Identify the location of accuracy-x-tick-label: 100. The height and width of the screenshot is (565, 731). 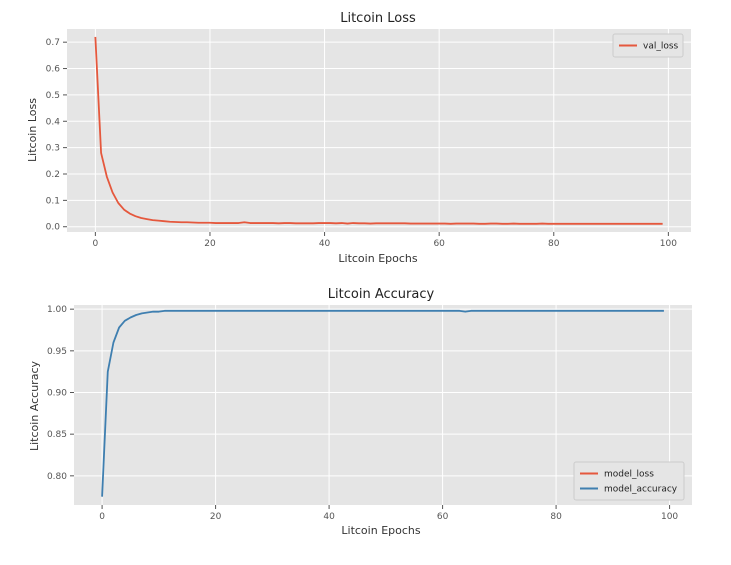
(669, 517).